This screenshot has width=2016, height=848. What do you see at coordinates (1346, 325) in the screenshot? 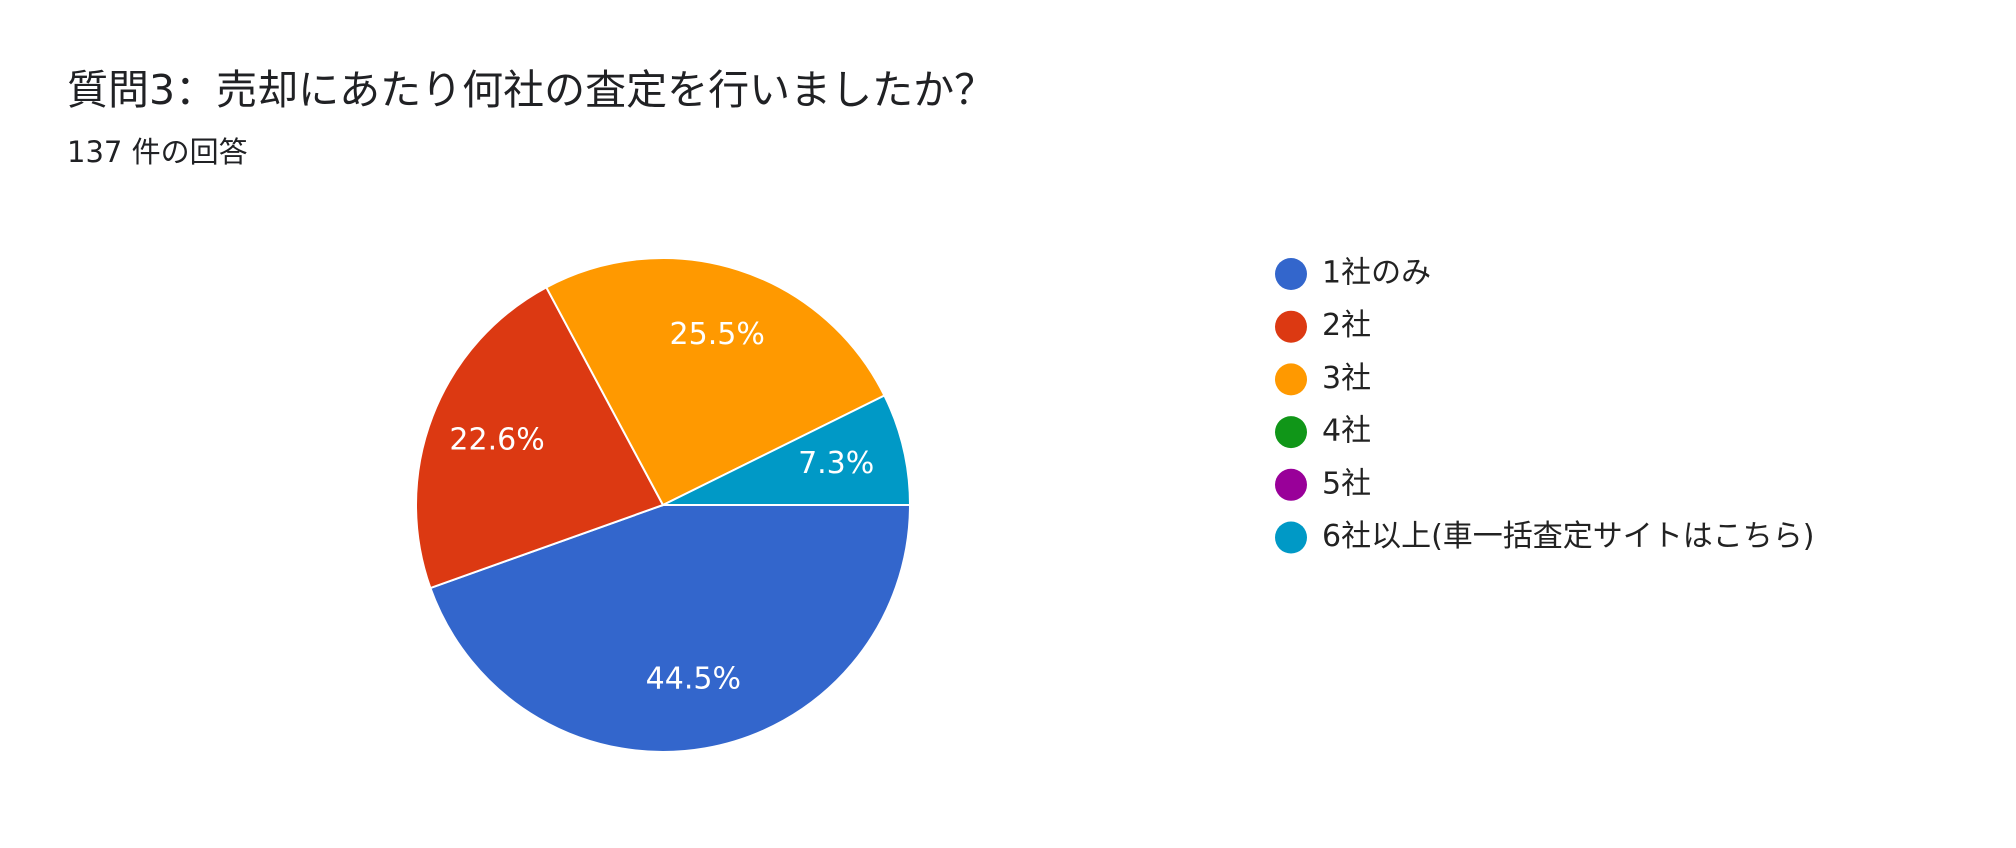
I see `legend-label: 2社` at bounding box center [1346, 325].